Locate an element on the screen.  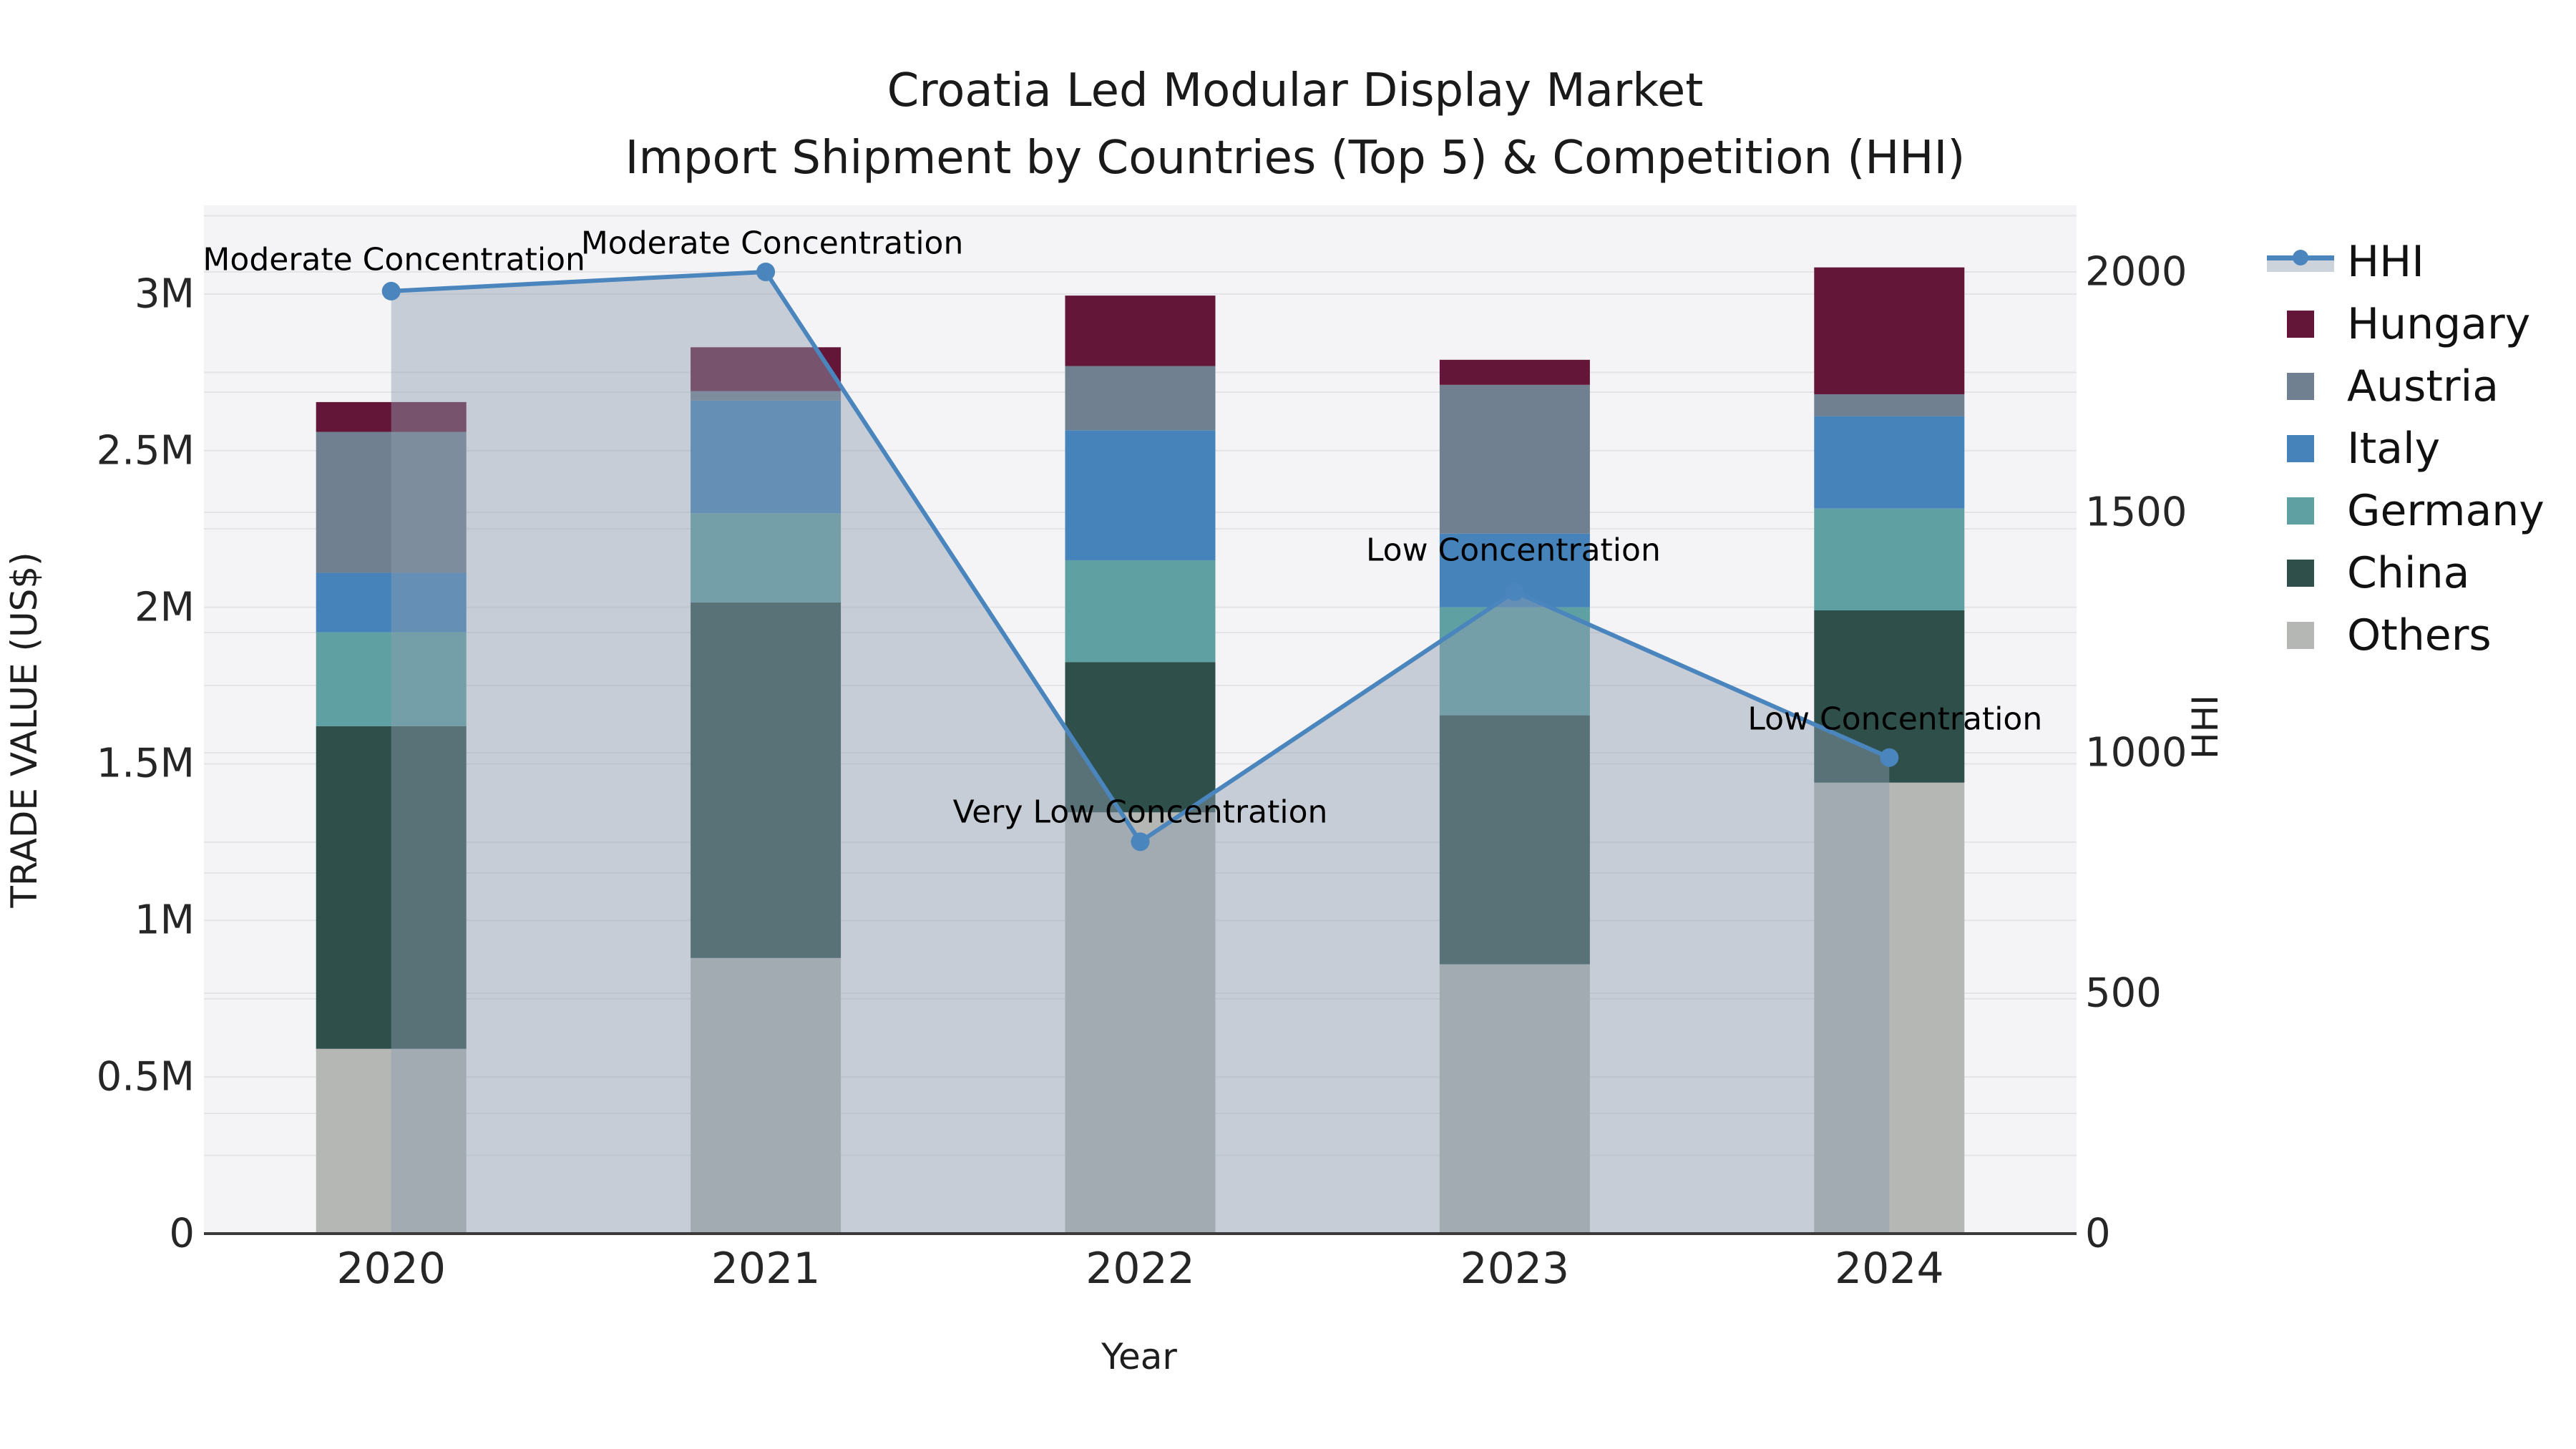
hhi-marker-2022 is located at coordinates (1140, 842).